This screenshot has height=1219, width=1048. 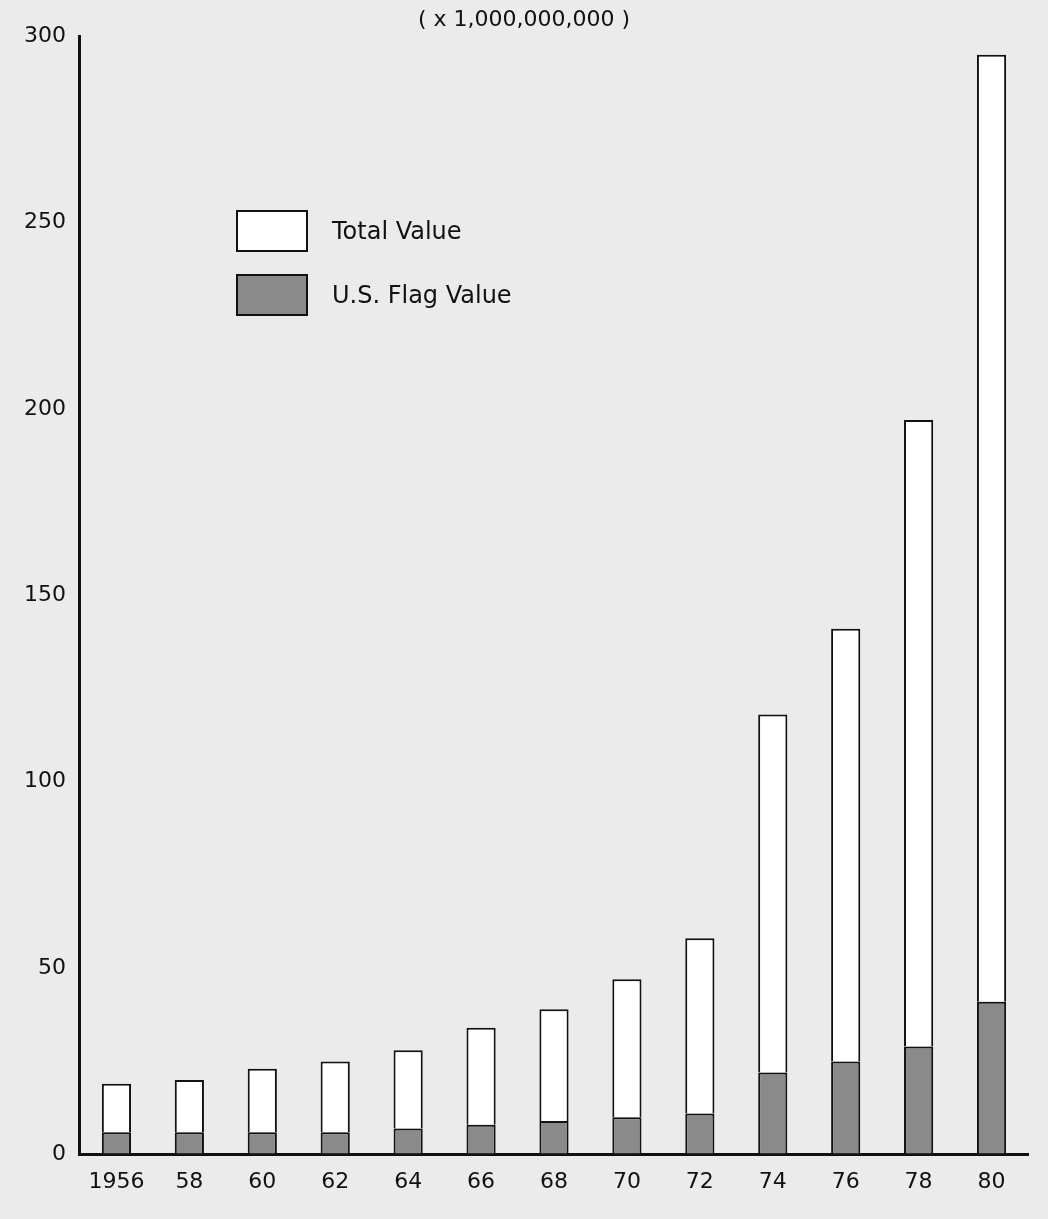 I want to click on y-tick-label: 200, so click(x=44, y=407).